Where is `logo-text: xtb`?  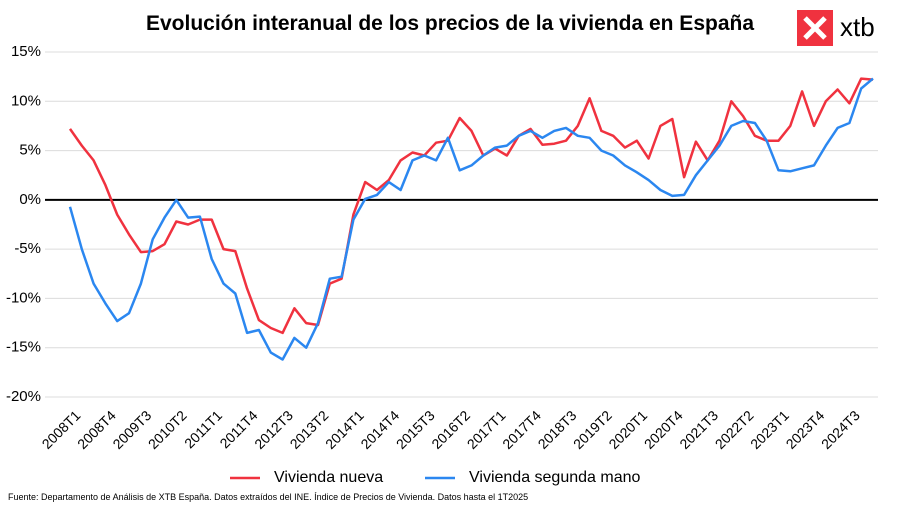 logo-text: xtb is located at coordinates (857, 27).